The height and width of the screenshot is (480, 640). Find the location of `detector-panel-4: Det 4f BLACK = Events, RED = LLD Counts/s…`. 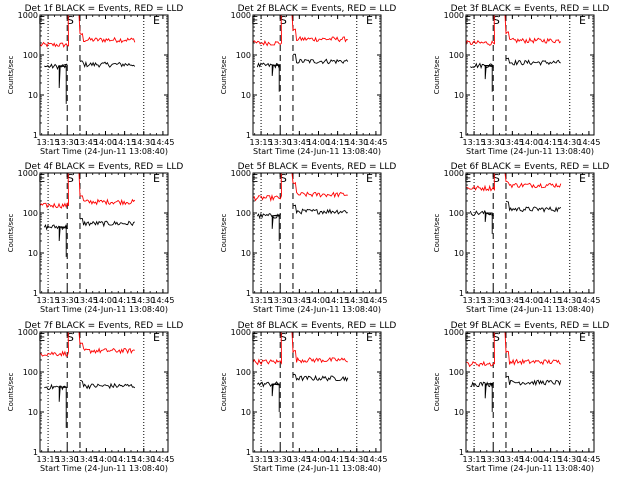

detector-panel-4: Det 4f BLACK = Events, RED = LLD Counts/s… is located at coordinates (95, 238).